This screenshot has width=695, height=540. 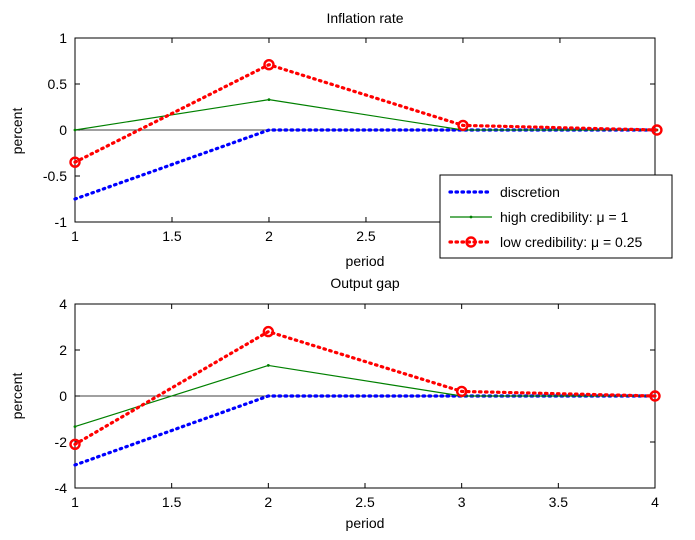 I want to click on series-1-line, so click(x=365, y=430).